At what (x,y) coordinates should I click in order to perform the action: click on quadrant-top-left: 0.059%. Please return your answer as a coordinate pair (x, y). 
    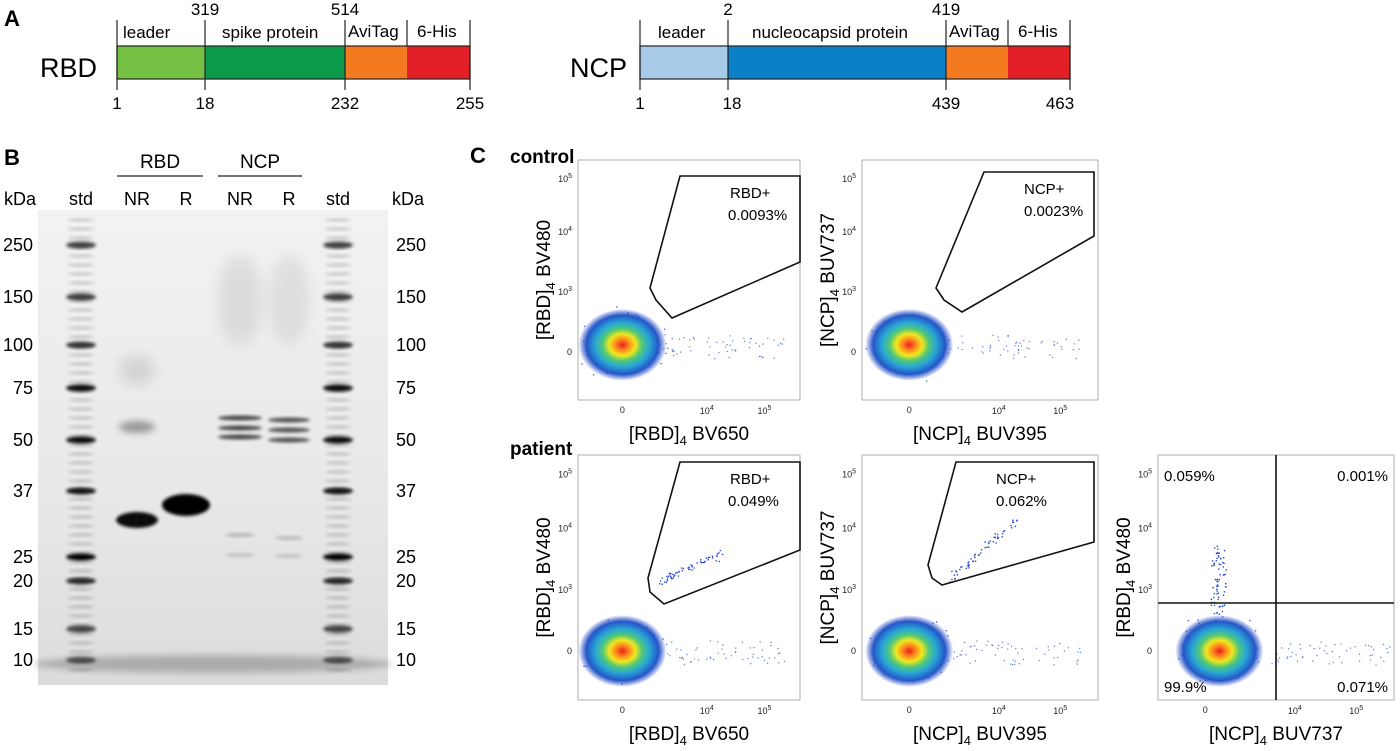
    Looking at the image, I should click on (1189, 476).